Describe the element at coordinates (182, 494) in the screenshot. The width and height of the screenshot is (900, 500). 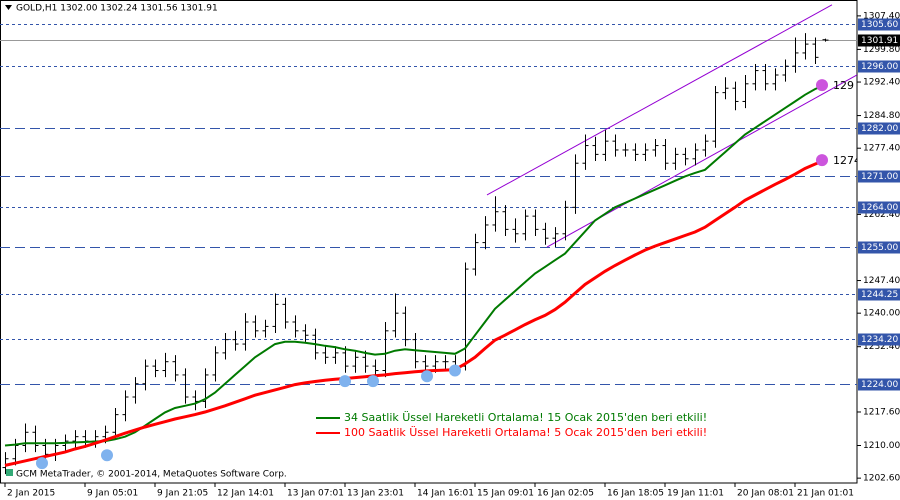
I see `x-tick-label: 9 Jan 21:05` at that location.